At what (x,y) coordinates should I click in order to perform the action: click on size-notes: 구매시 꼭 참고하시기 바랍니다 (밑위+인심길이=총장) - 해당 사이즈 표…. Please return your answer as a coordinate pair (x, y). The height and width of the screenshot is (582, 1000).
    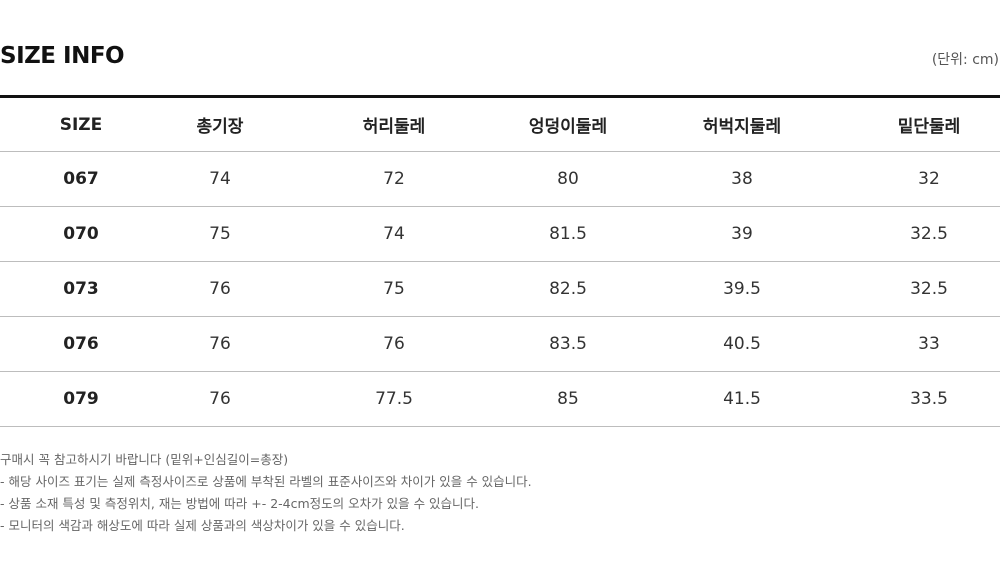
    Looking at the image, I should click on (266, 493).